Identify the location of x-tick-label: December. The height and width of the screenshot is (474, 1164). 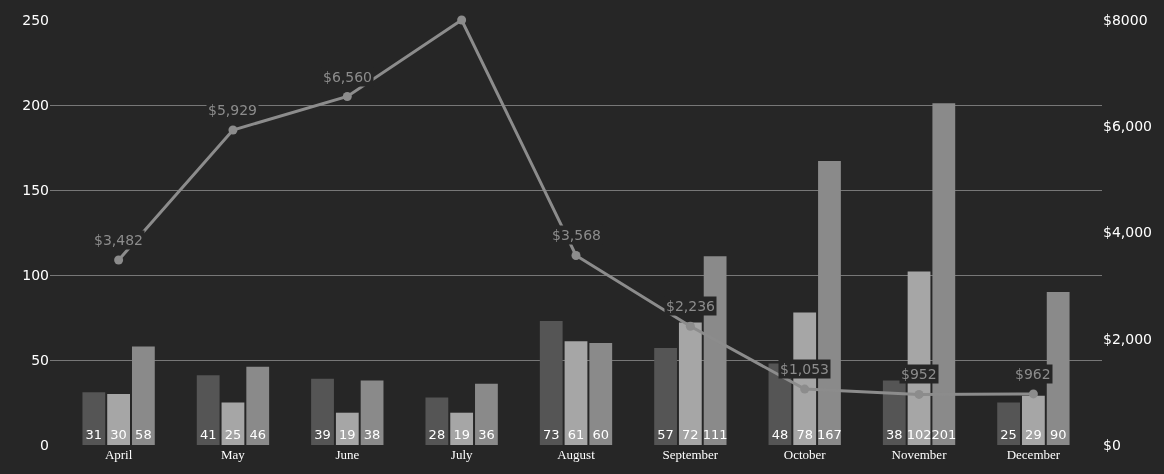
(1033, 454).